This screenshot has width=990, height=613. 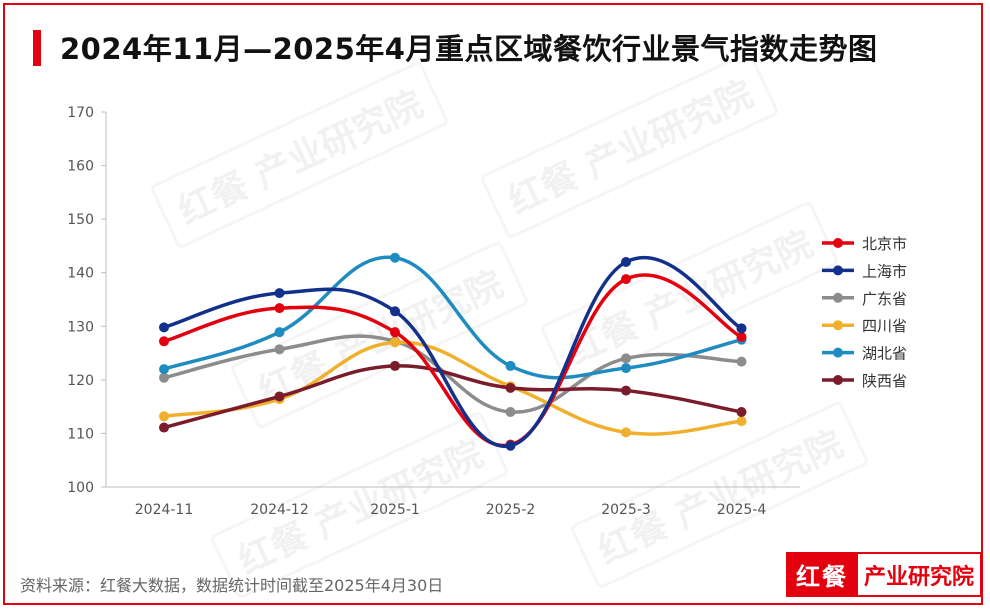 I want to click on x-tick-label: 2025-1, so click(x=395, y=510).